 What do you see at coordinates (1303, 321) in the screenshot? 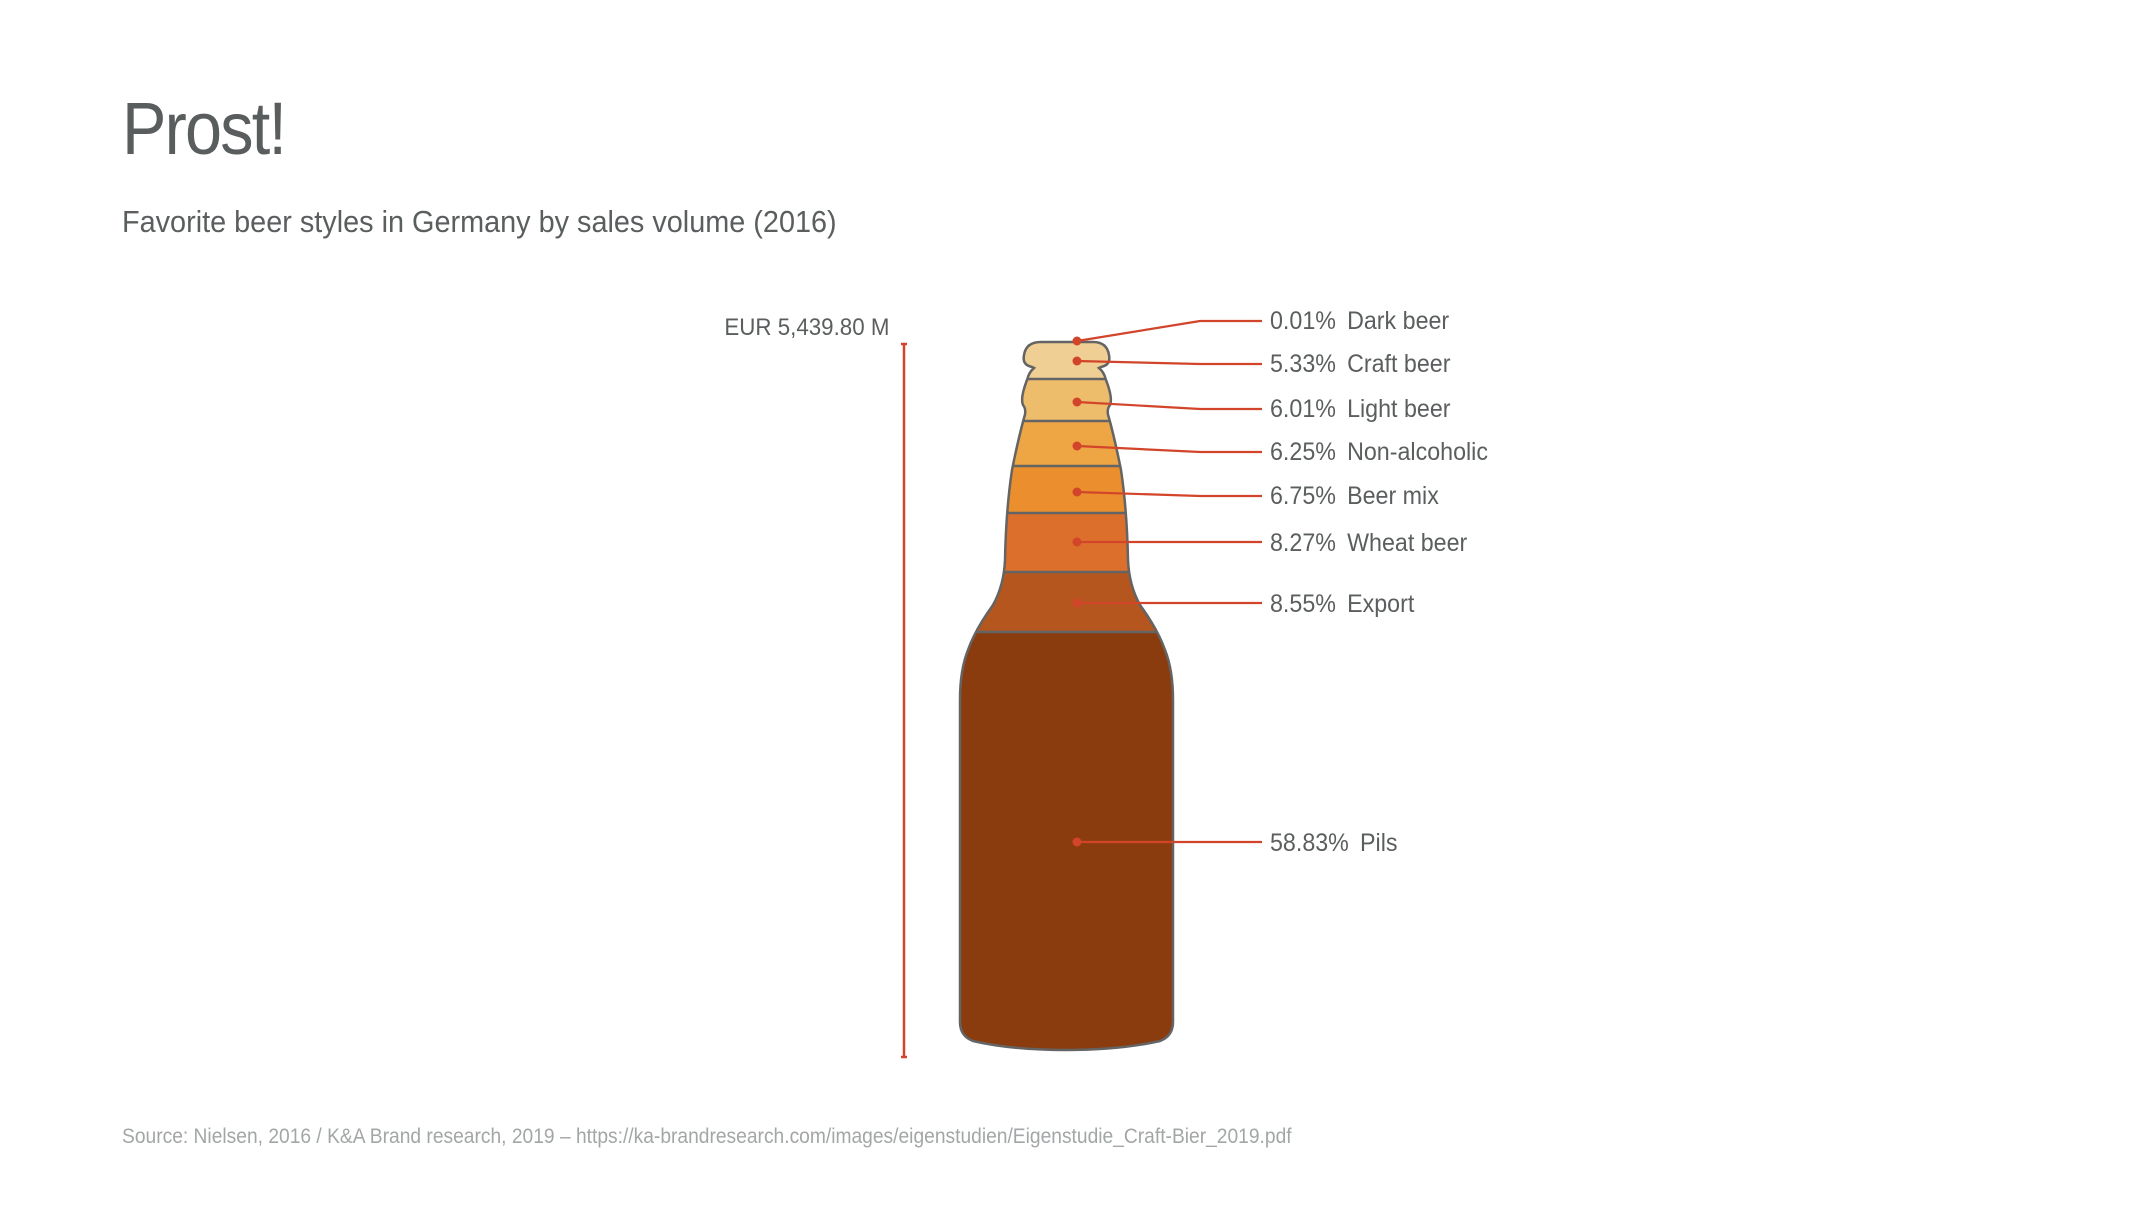
I see `label-percent: 0.01%` at bounding box center [1303, 321].